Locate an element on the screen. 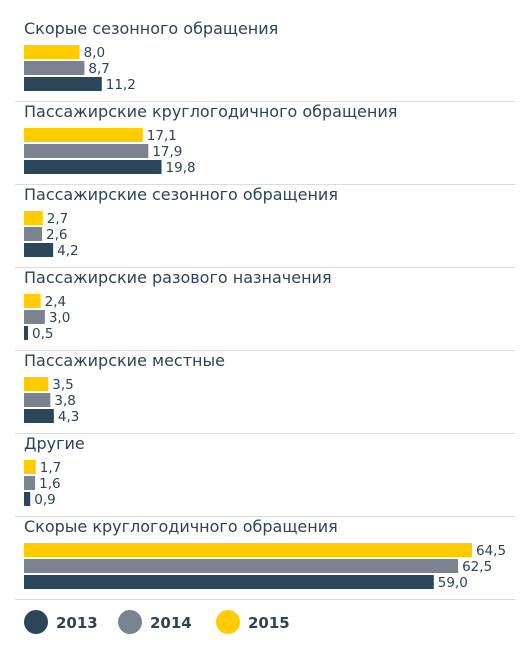 The height and width of the screenshot is (653, 529). value-label: 64,5 is located at coordinates (491, 551).